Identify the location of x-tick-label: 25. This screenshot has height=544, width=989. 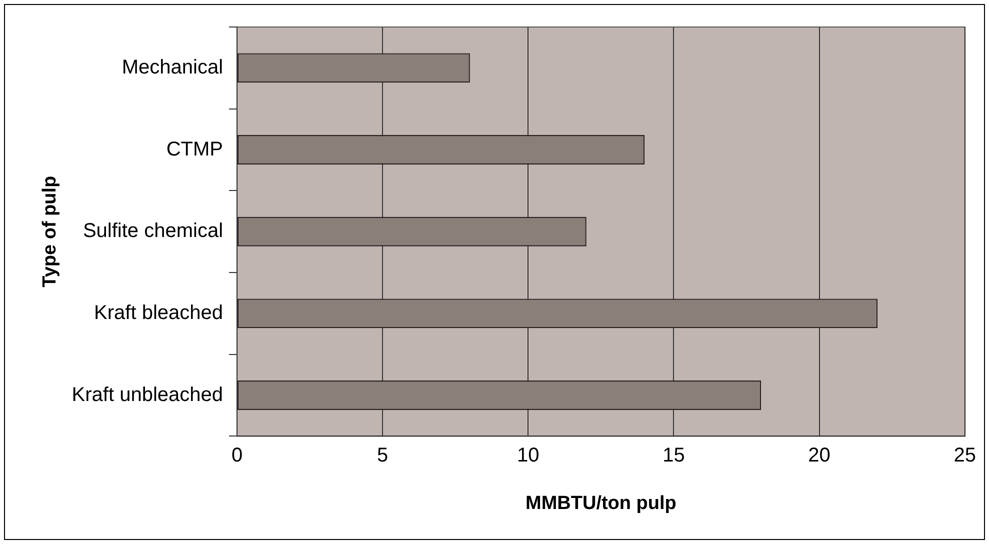
(965, 455).